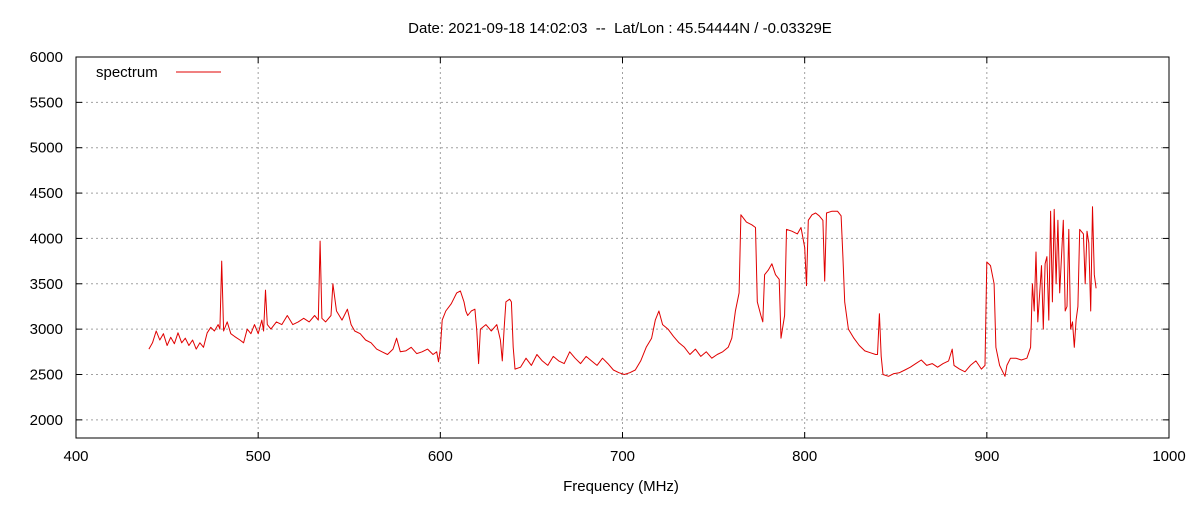 The image size is (1200, 505). Describe the element at coordinates (1168, 456) in the screenshot. I see `x-tick-label: 1000` at that location.